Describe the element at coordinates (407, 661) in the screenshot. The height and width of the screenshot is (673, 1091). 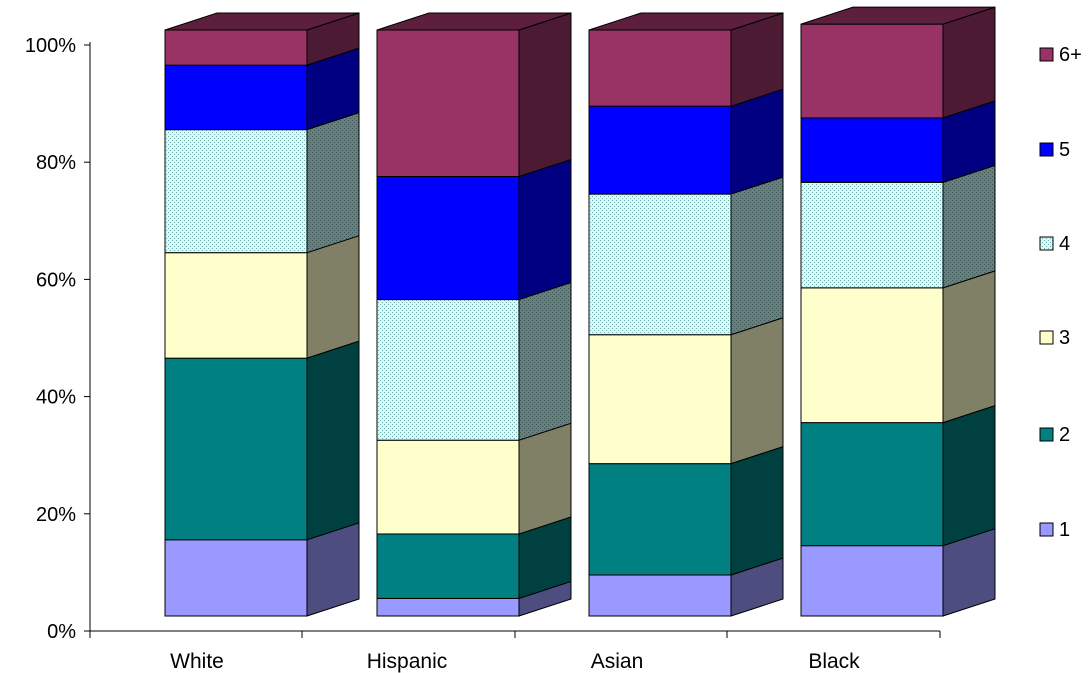
I see `x-tick-label: Hispanic` at that location.